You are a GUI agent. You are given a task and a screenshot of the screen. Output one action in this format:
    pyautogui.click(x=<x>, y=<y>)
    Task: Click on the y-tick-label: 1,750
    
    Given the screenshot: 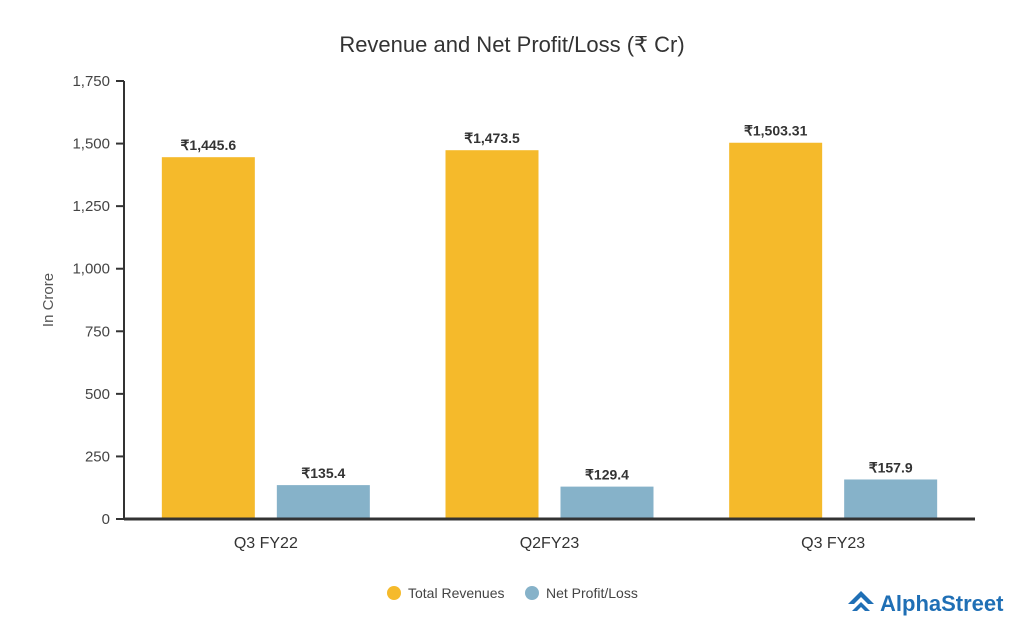 What is the action you would take?
    pyautogui.click(x=91, y=81)
    